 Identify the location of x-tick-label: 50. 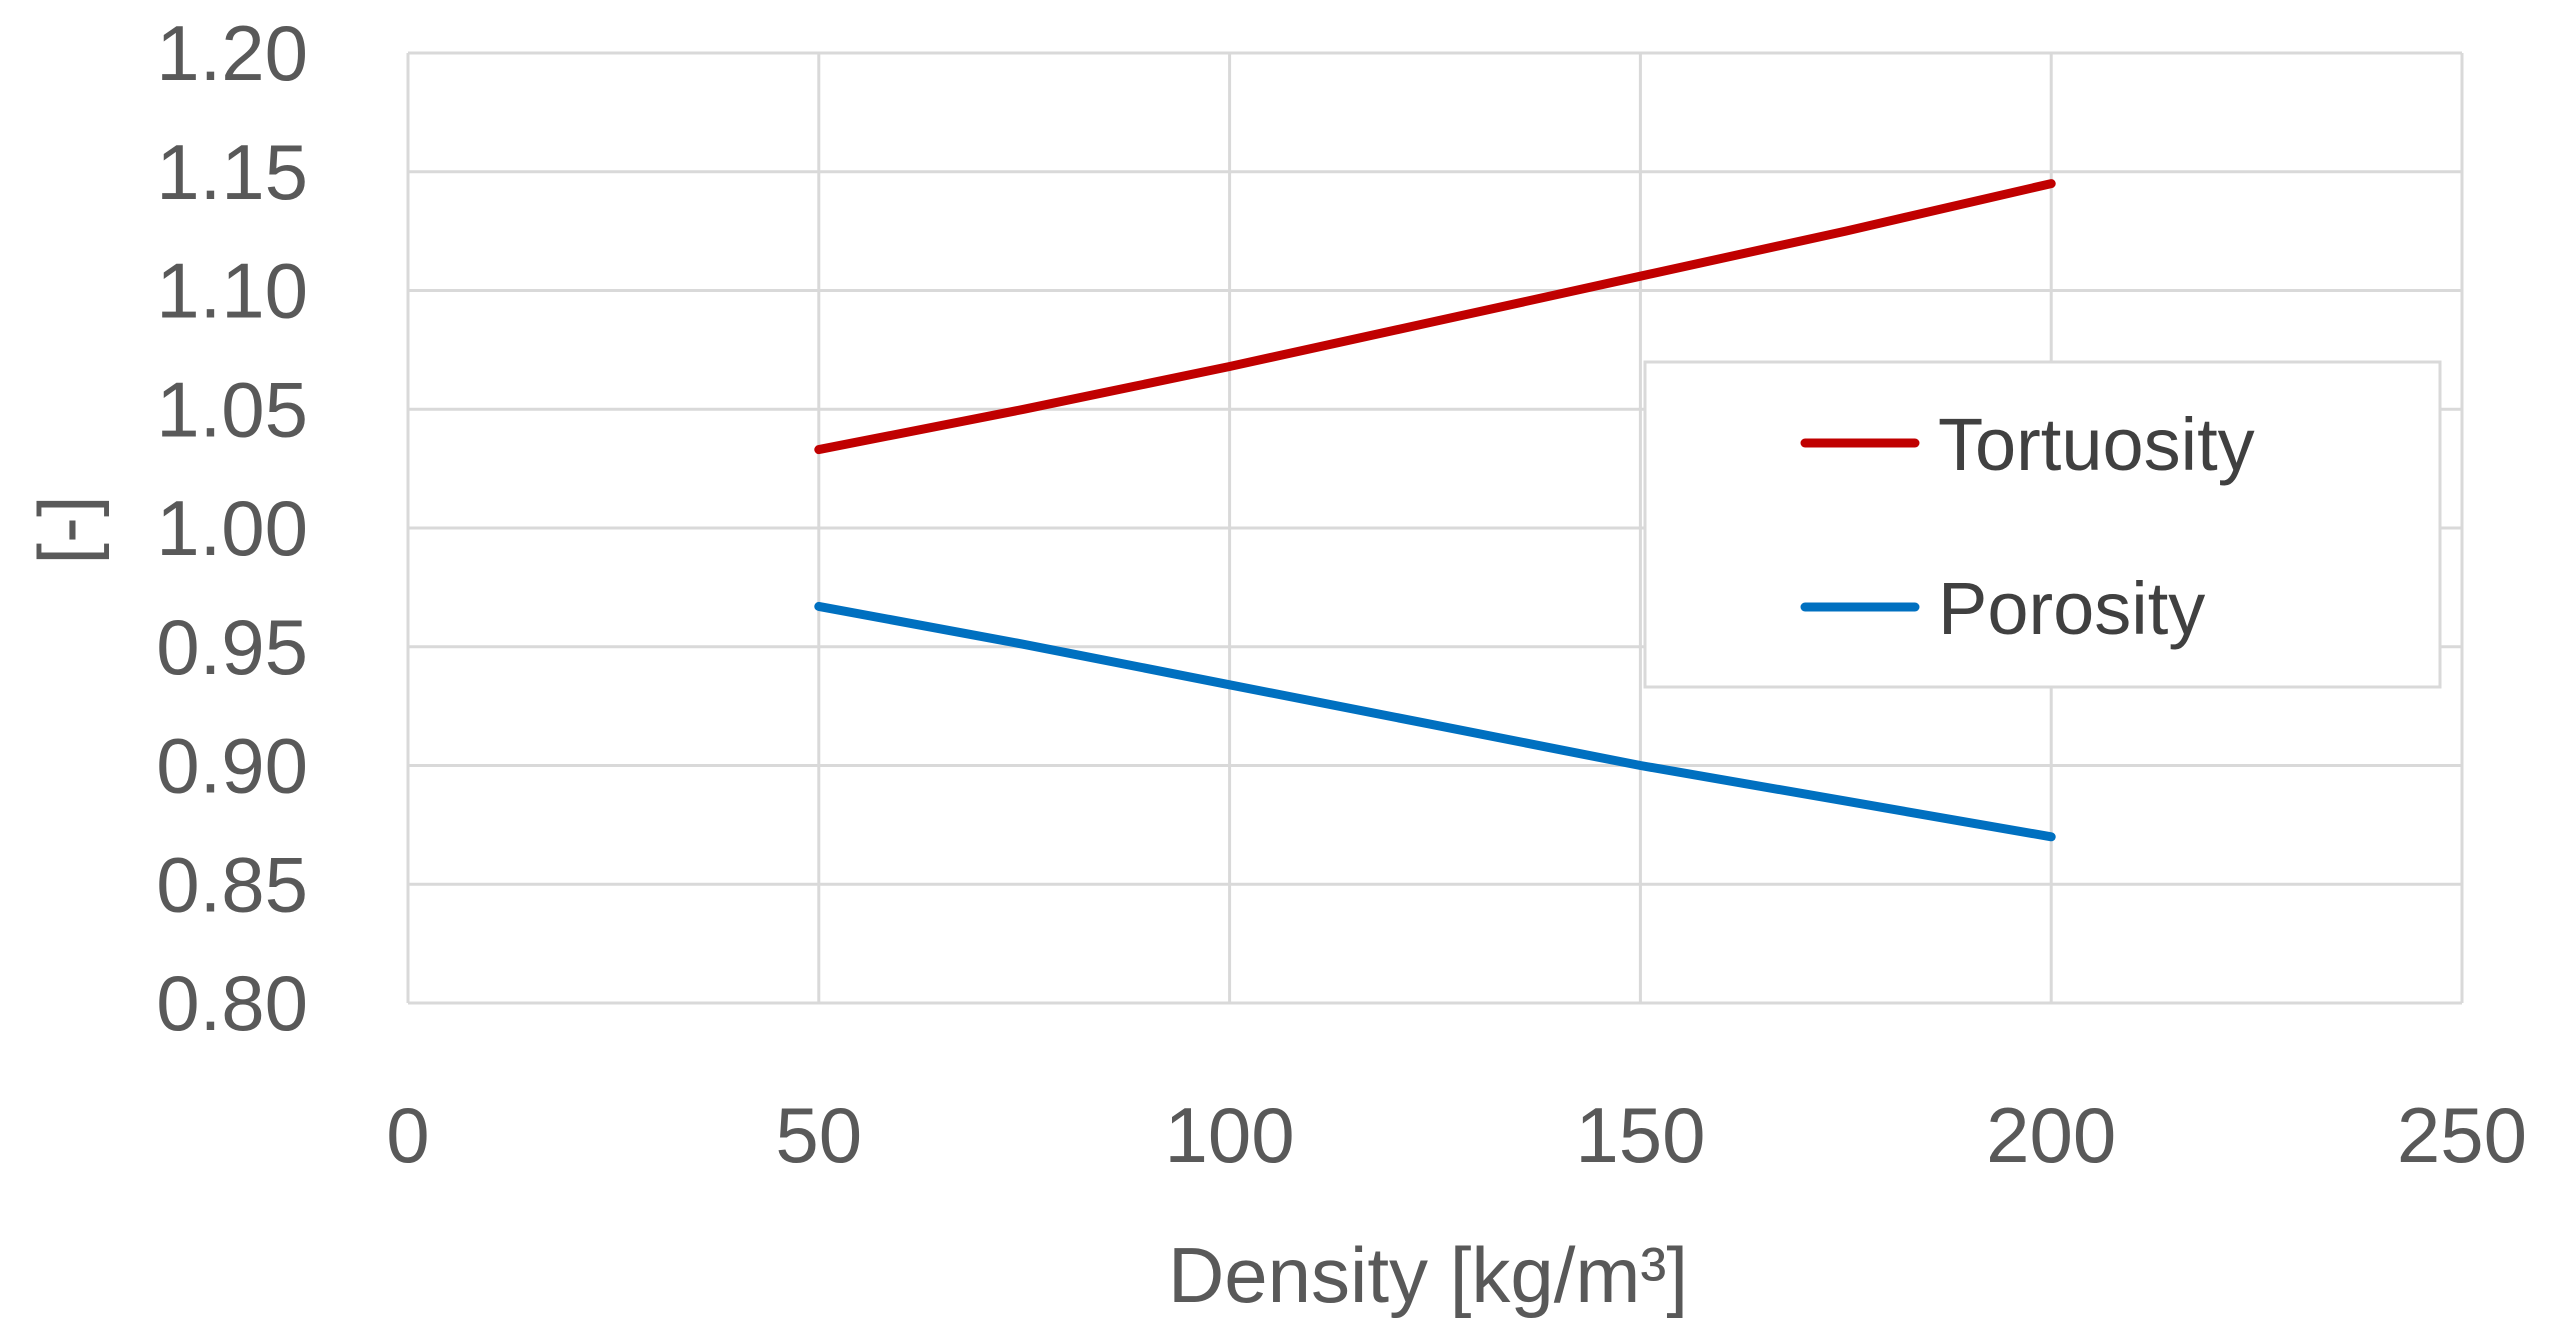
(818, 1135).